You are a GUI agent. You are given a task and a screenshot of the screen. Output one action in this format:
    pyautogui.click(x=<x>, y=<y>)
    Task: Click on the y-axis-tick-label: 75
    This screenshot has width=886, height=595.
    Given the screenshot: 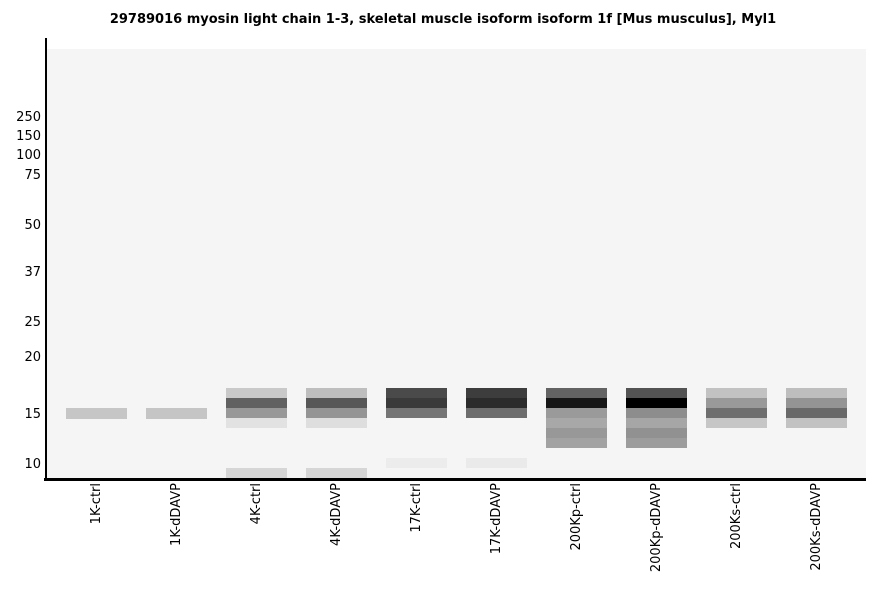 What is the action you would take?
    pyautogui.click(x=32, y=175)
    